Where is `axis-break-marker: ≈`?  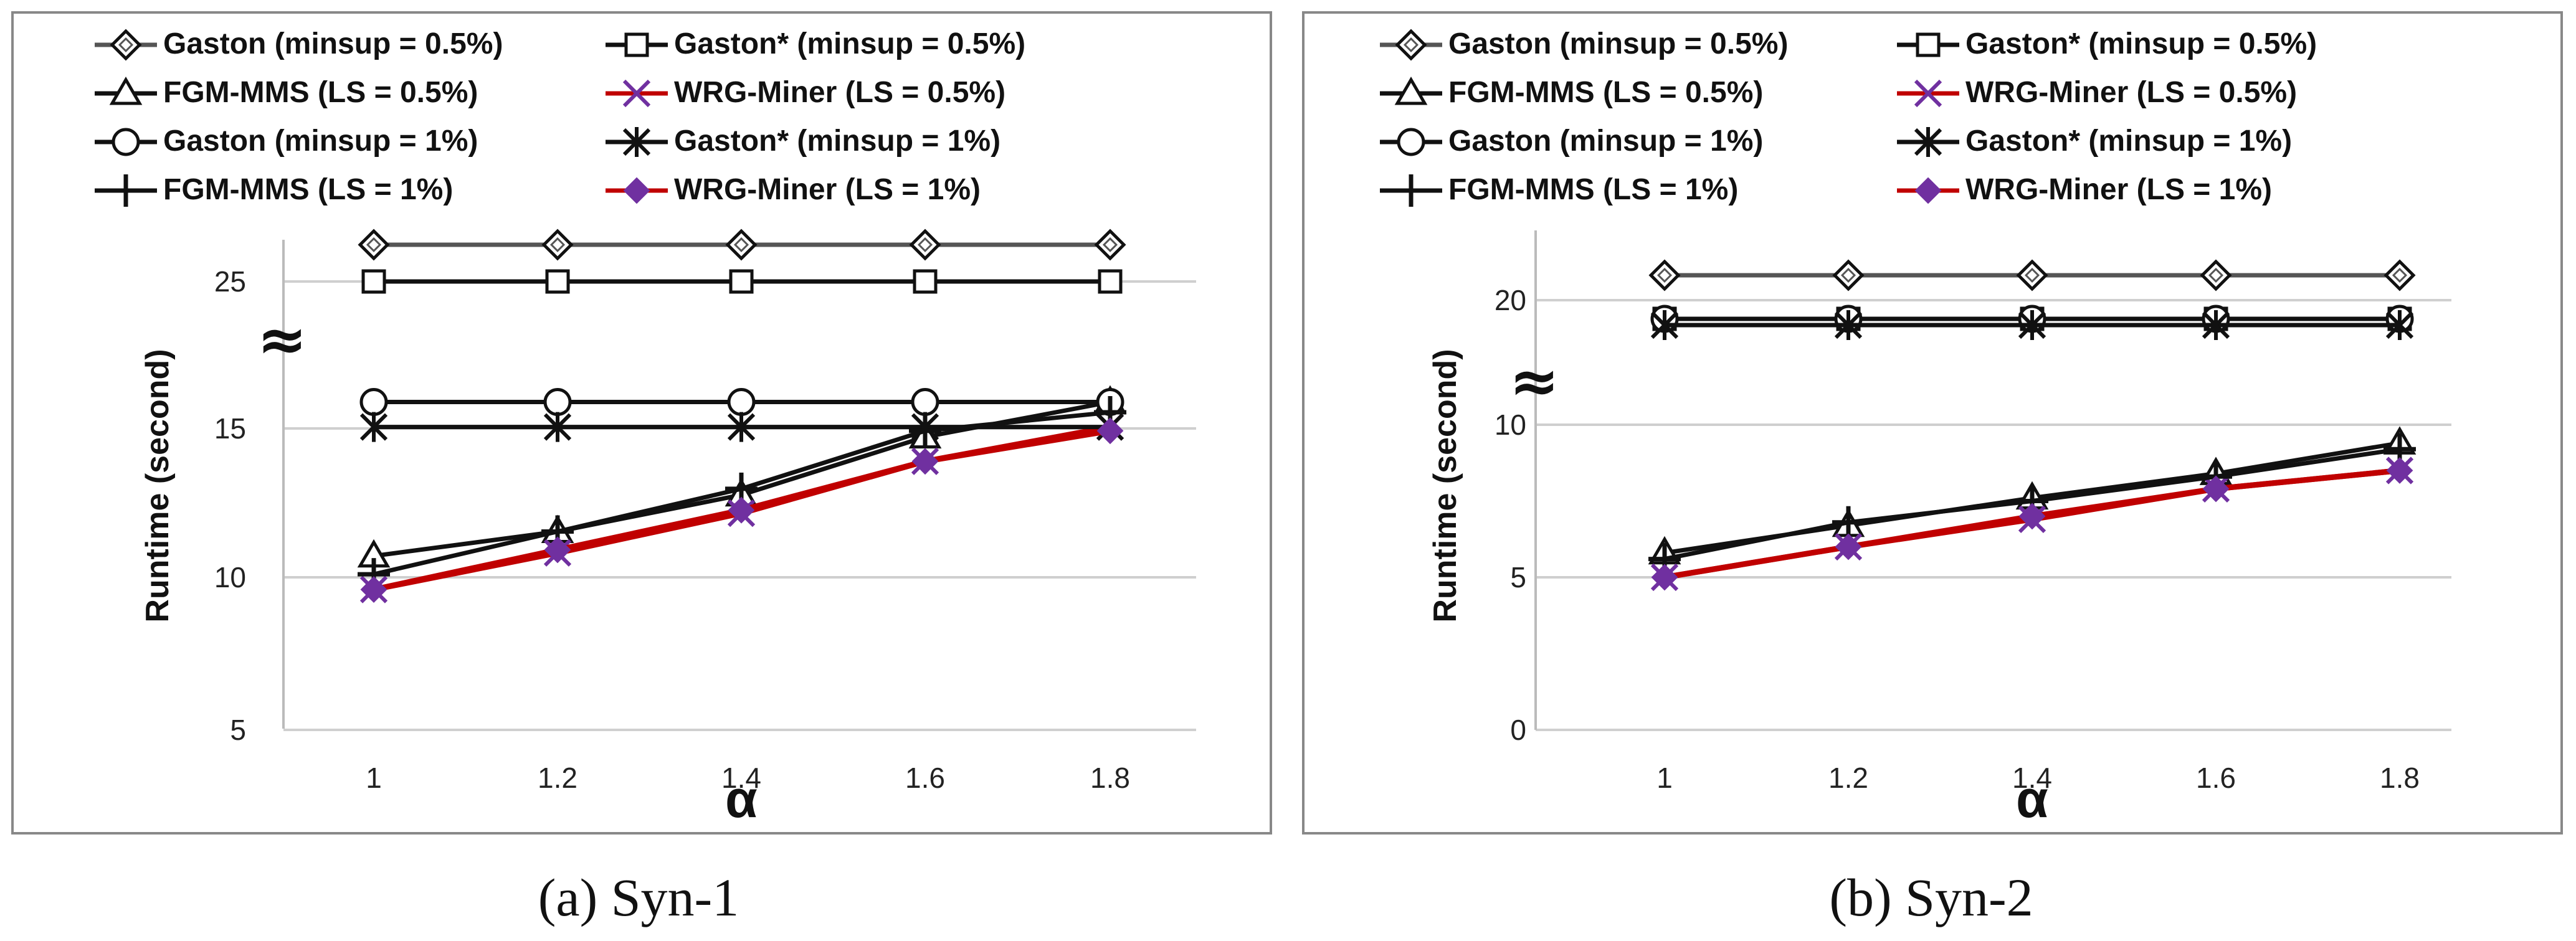 axis-break-marker: ≈ is located at coordinates (282, 339).